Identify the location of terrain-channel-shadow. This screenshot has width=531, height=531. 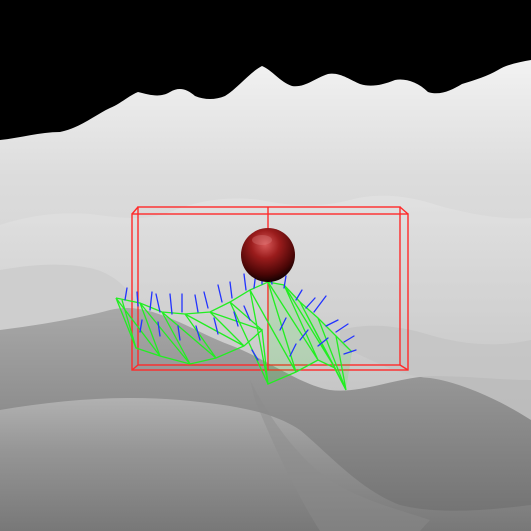
(340, 455).